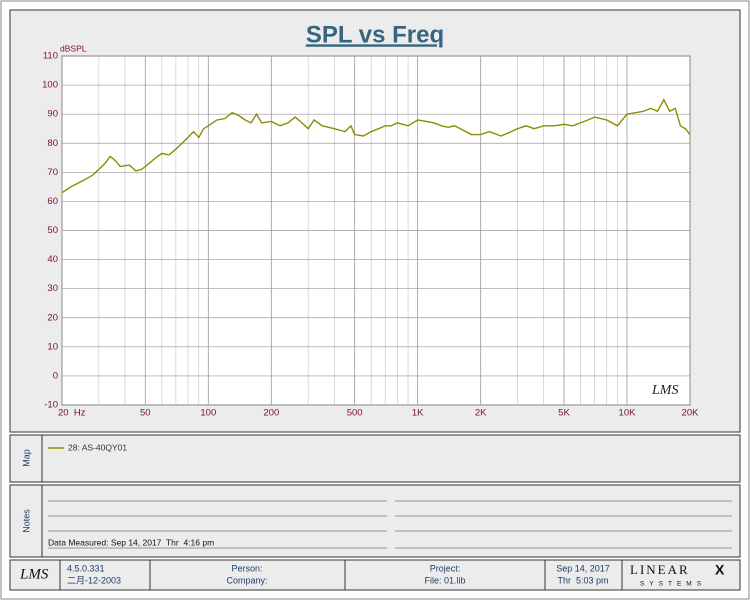  What do you see at coordinates (481, 413) in the screenshot?
I see `x-tick-label: 2K` at bounding box center [481, 413].